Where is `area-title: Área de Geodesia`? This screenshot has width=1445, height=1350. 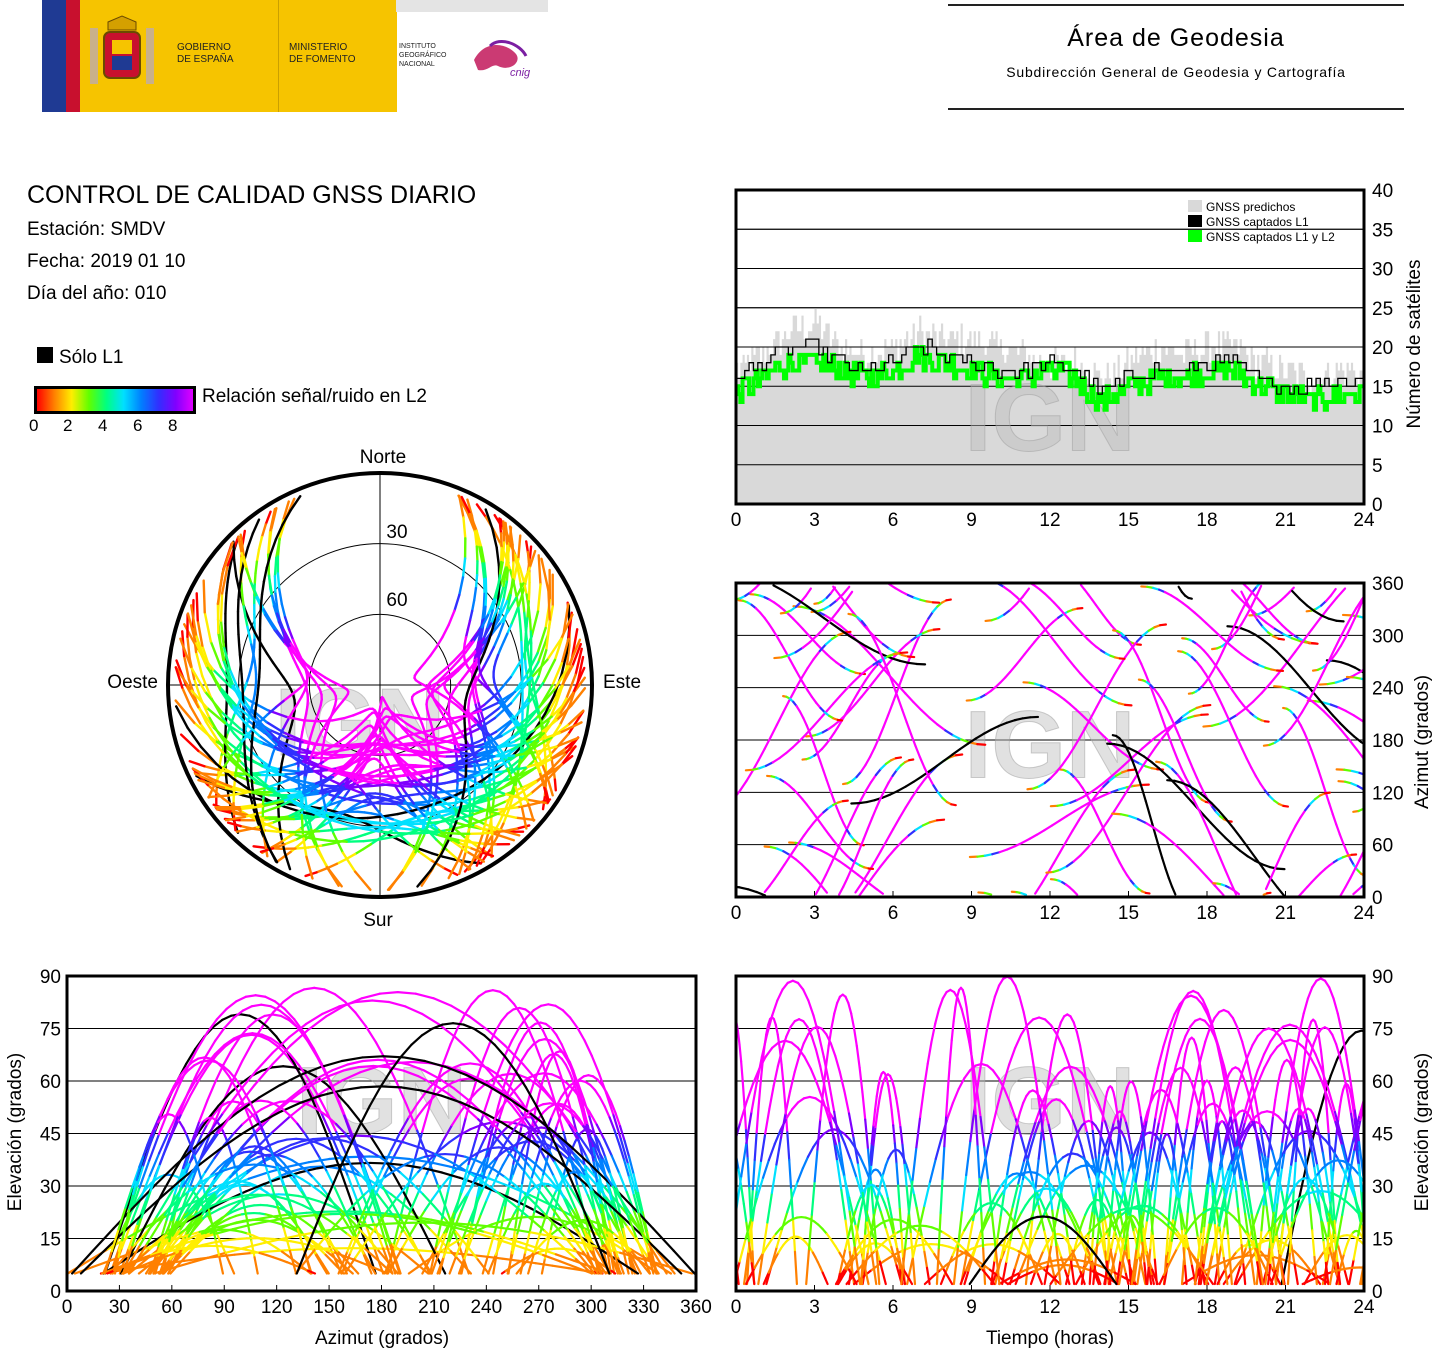
area-title: Área de Geodesia is located at coordinates (1176, 38).